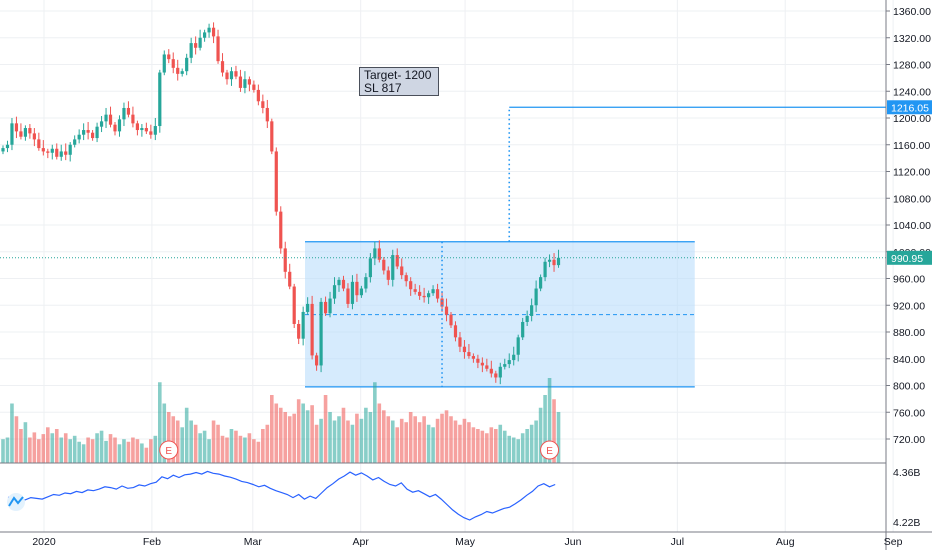  Describe the element at coordinates (909, 413) in the screenshot. I see `price-tick-label: 760.00` at that location.